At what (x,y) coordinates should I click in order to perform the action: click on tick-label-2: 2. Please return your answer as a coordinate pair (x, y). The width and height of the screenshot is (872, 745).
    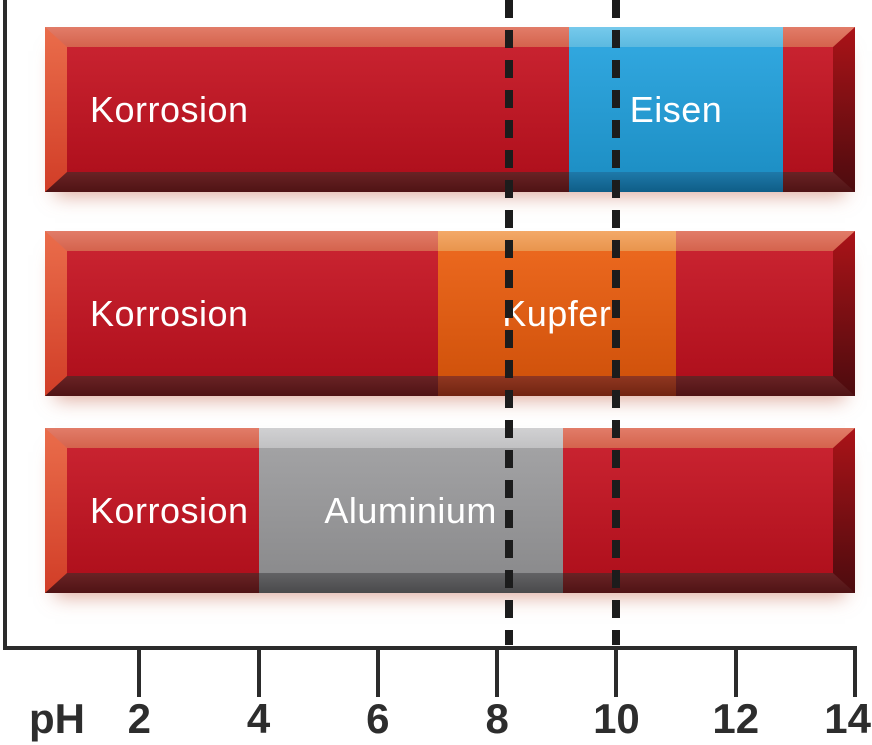
    Looking at the image, I should click on (139, 718).